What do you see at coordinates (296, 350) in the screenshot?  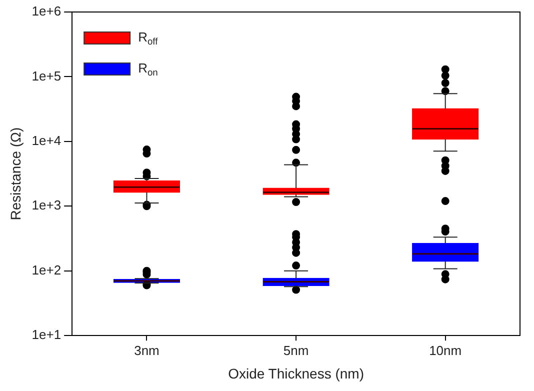 I see `x-tick-label: 5nm` at bounding box center [296, 350].